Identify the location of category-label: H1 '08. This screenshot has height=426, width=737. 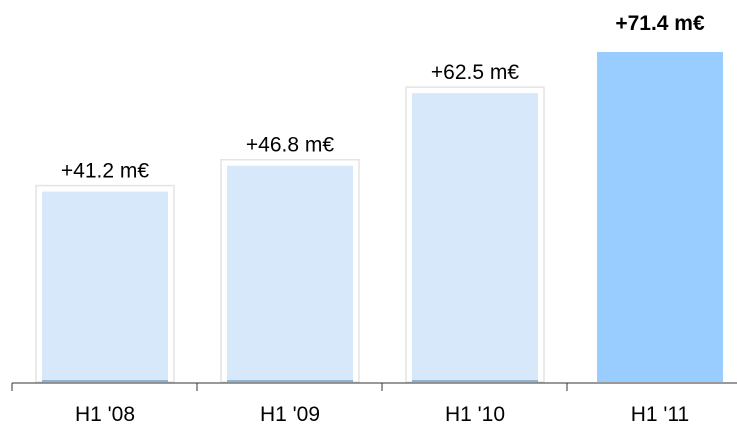
(105, 414).